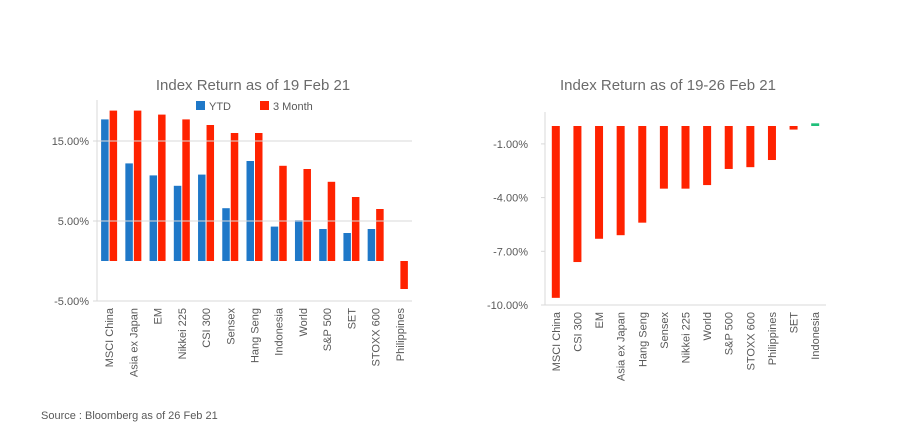  Describe the element at coordinates (708, 326) in the screenshot. I see `right-x-tick-label: World` at that location.